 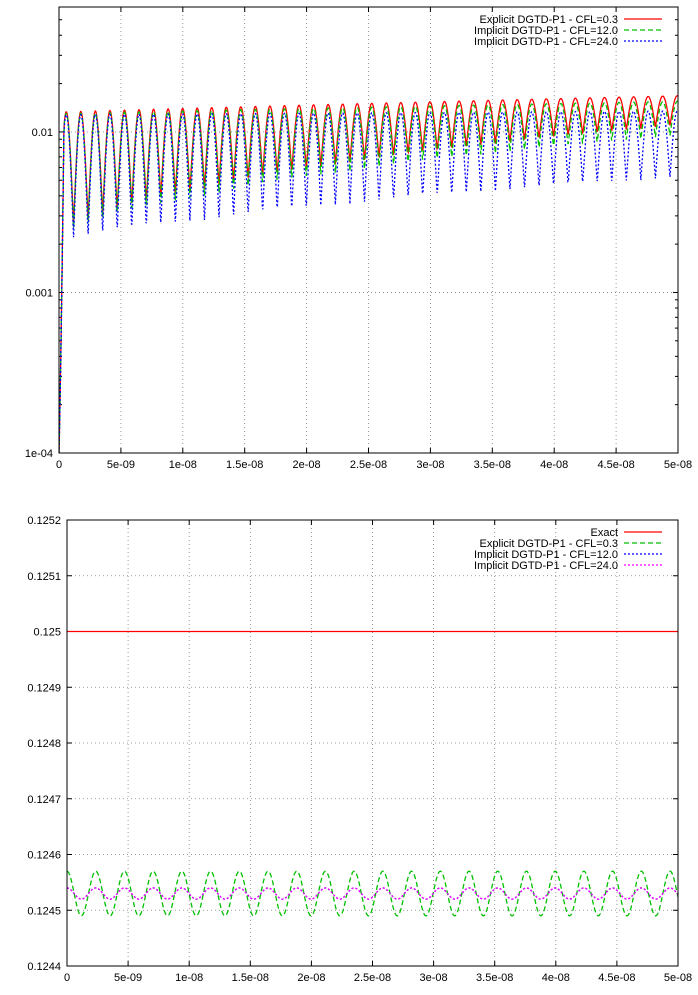 What do you see at coordinates (47, 633) in the screenshot?
I see `y-tick-label: 0.125` at bounding box center [47, 633].